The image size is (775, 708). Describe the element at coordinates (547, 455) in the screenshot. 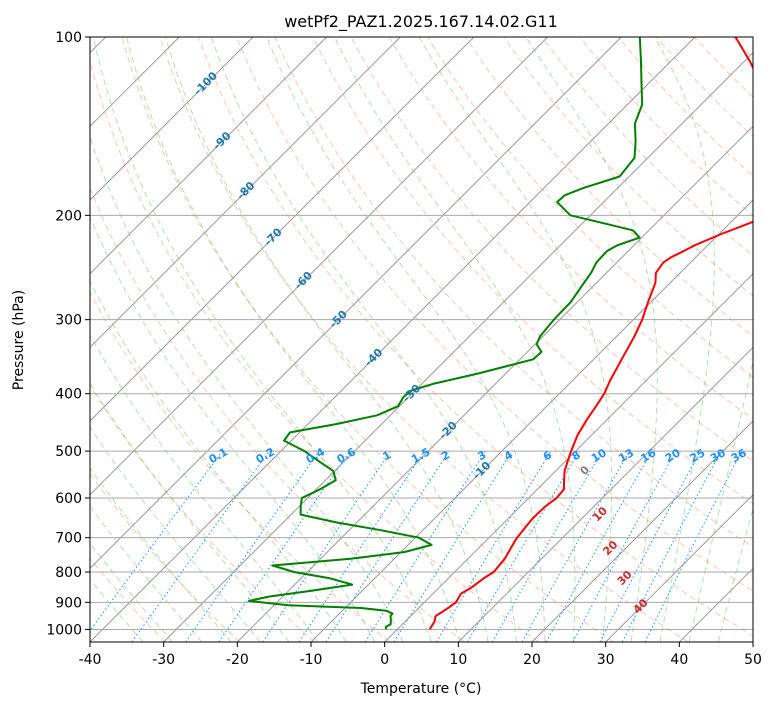

I see `mixing-ratio-label: 6` at that location.